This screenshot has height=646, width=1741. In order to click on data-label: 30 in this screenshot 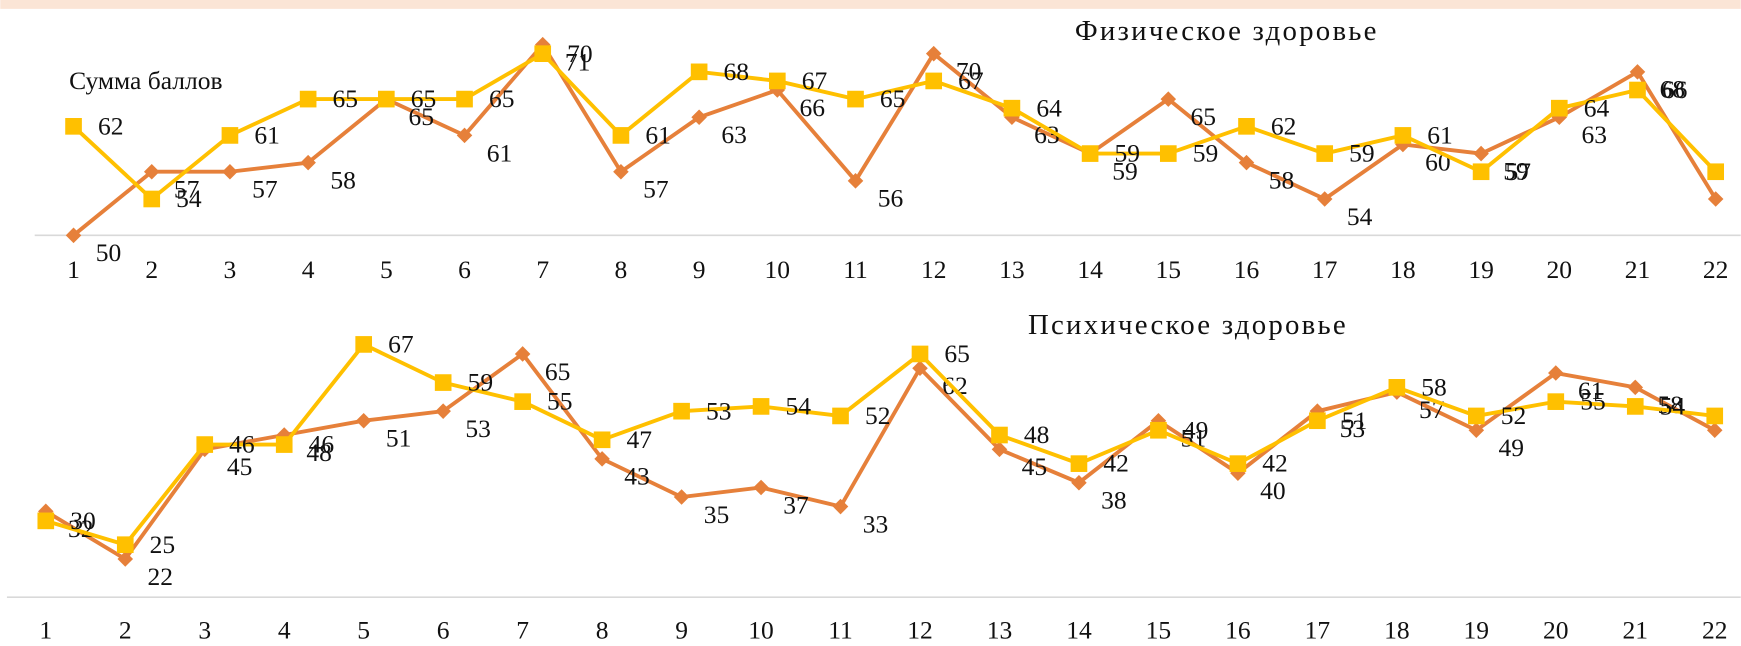, I will do `click(83, 520)`.